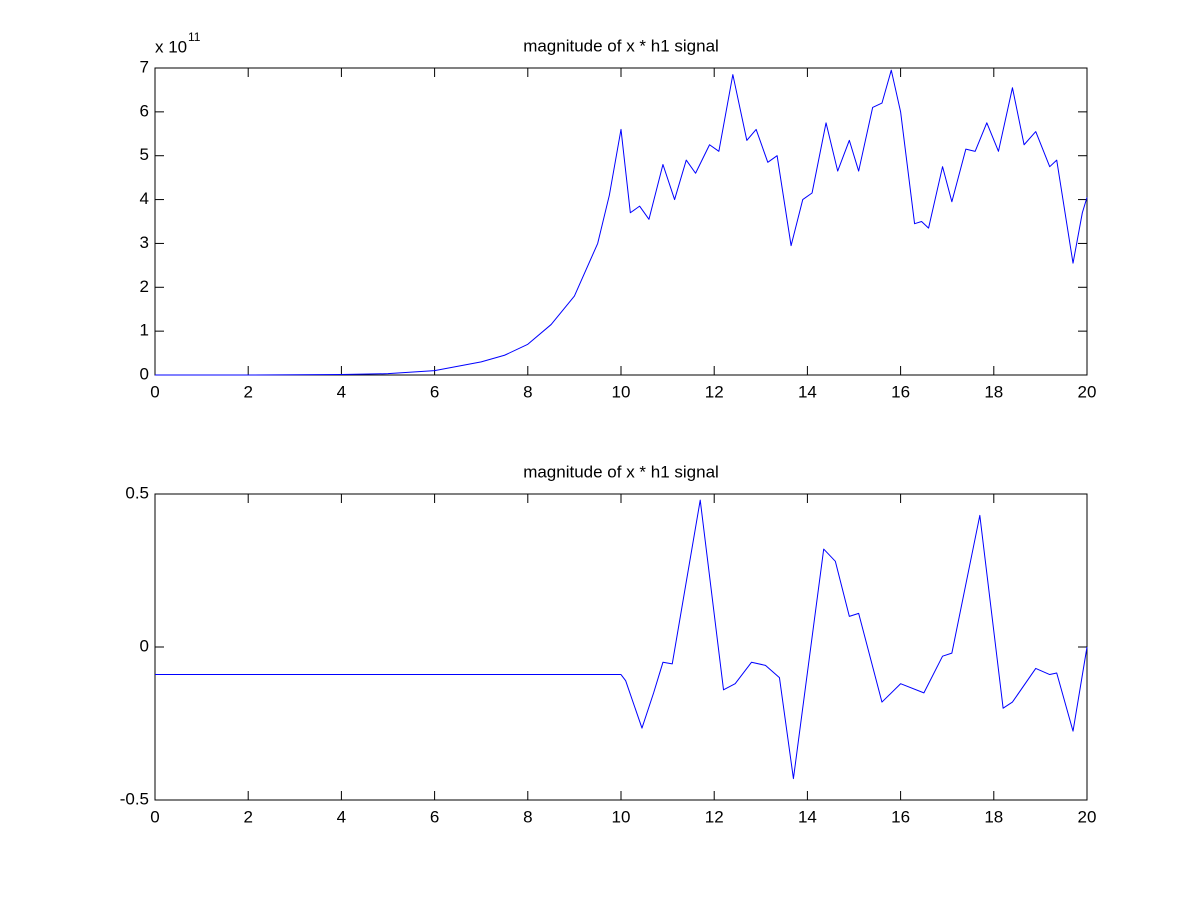 Image resolution: width=1201 pixels, height=900 pixels. Describe the element at coordinates (144, 330) in the screenshot. I see `y-tick-label: 1` at that location.